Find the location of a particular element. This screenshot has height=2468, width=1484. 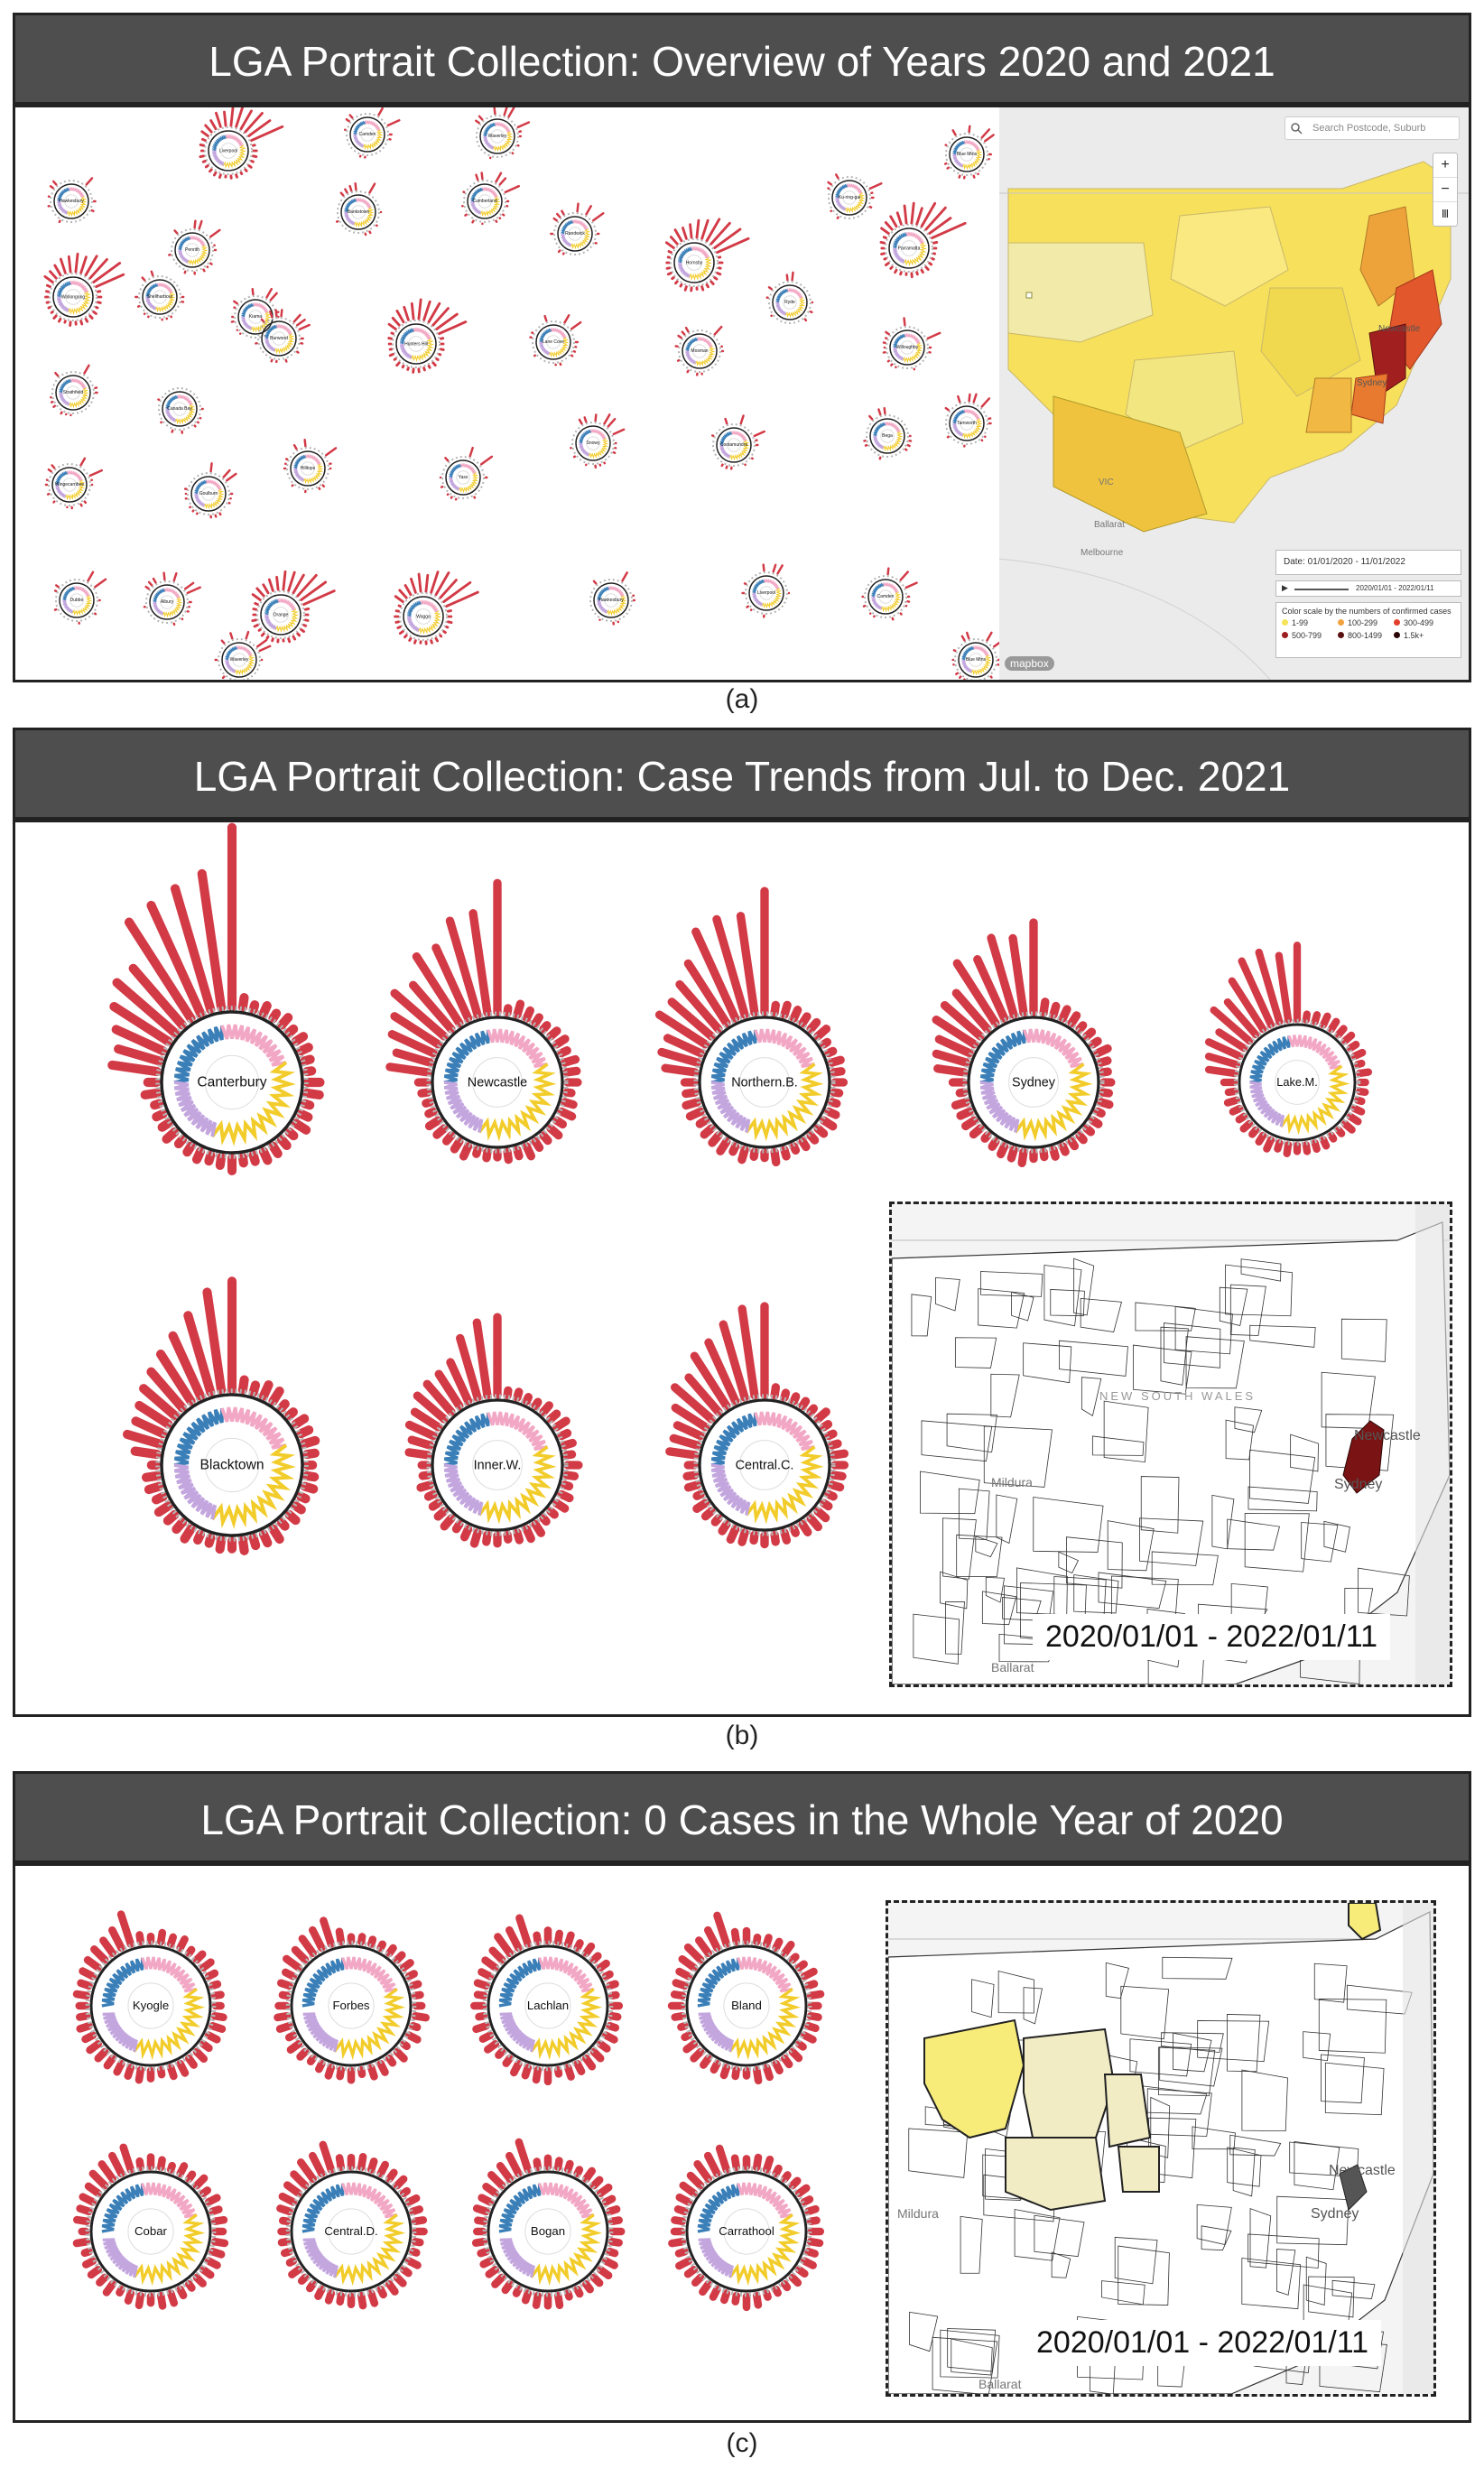

lga-portrait-glyph: Cobar is located at coordinates (151, 2226).